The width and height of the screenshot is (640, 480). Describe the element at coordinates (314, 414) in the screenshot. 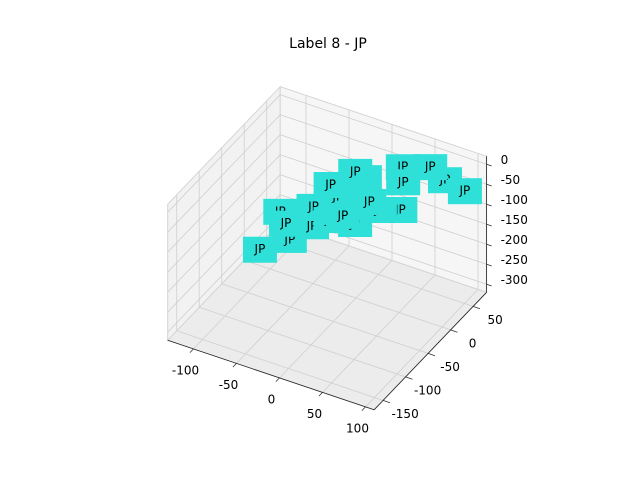

I see `x-tick-label: 50` at that location.